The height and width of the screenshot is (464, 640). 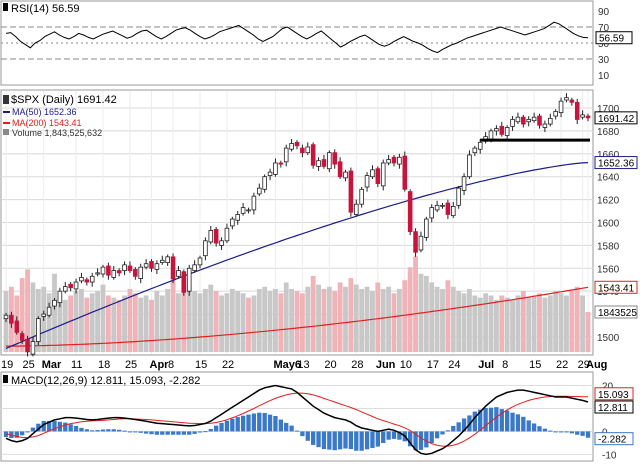 I want to click on date-tick-label: Jun, so click(x=386, y=365).